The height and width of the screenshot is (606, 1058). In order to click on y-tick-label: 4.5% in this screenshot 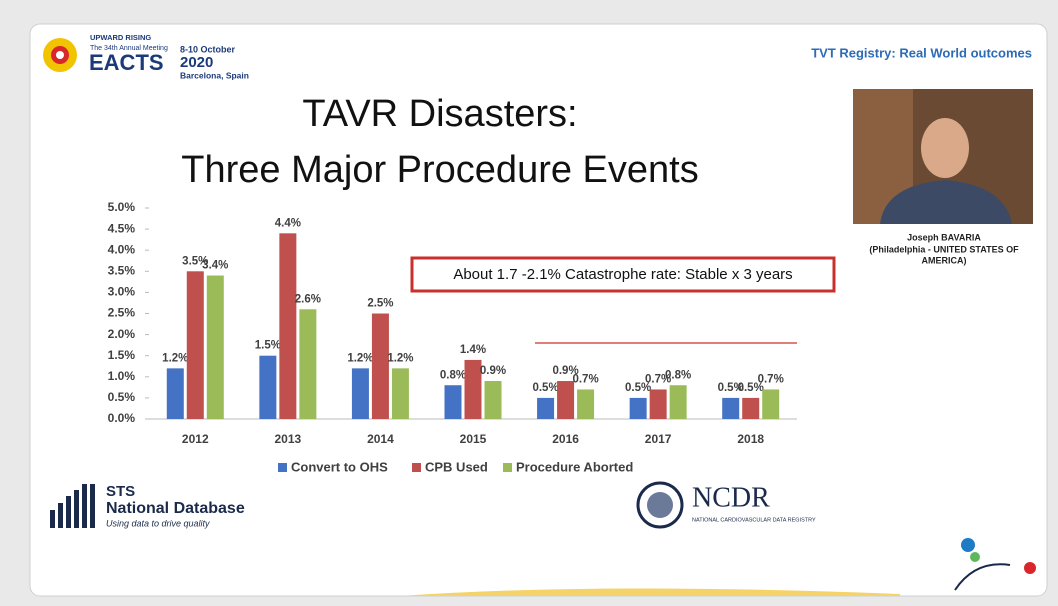, I will do `click(122, 228)`.